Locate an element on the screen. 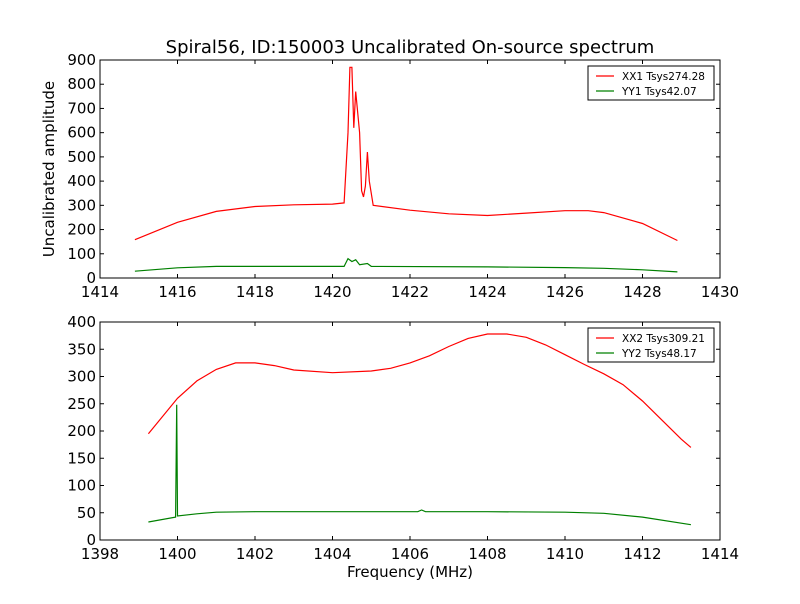 Image resolution: width=800 pixels, height=604 pixels. y-tick-label: 250 is located at coordinates (81, 404).